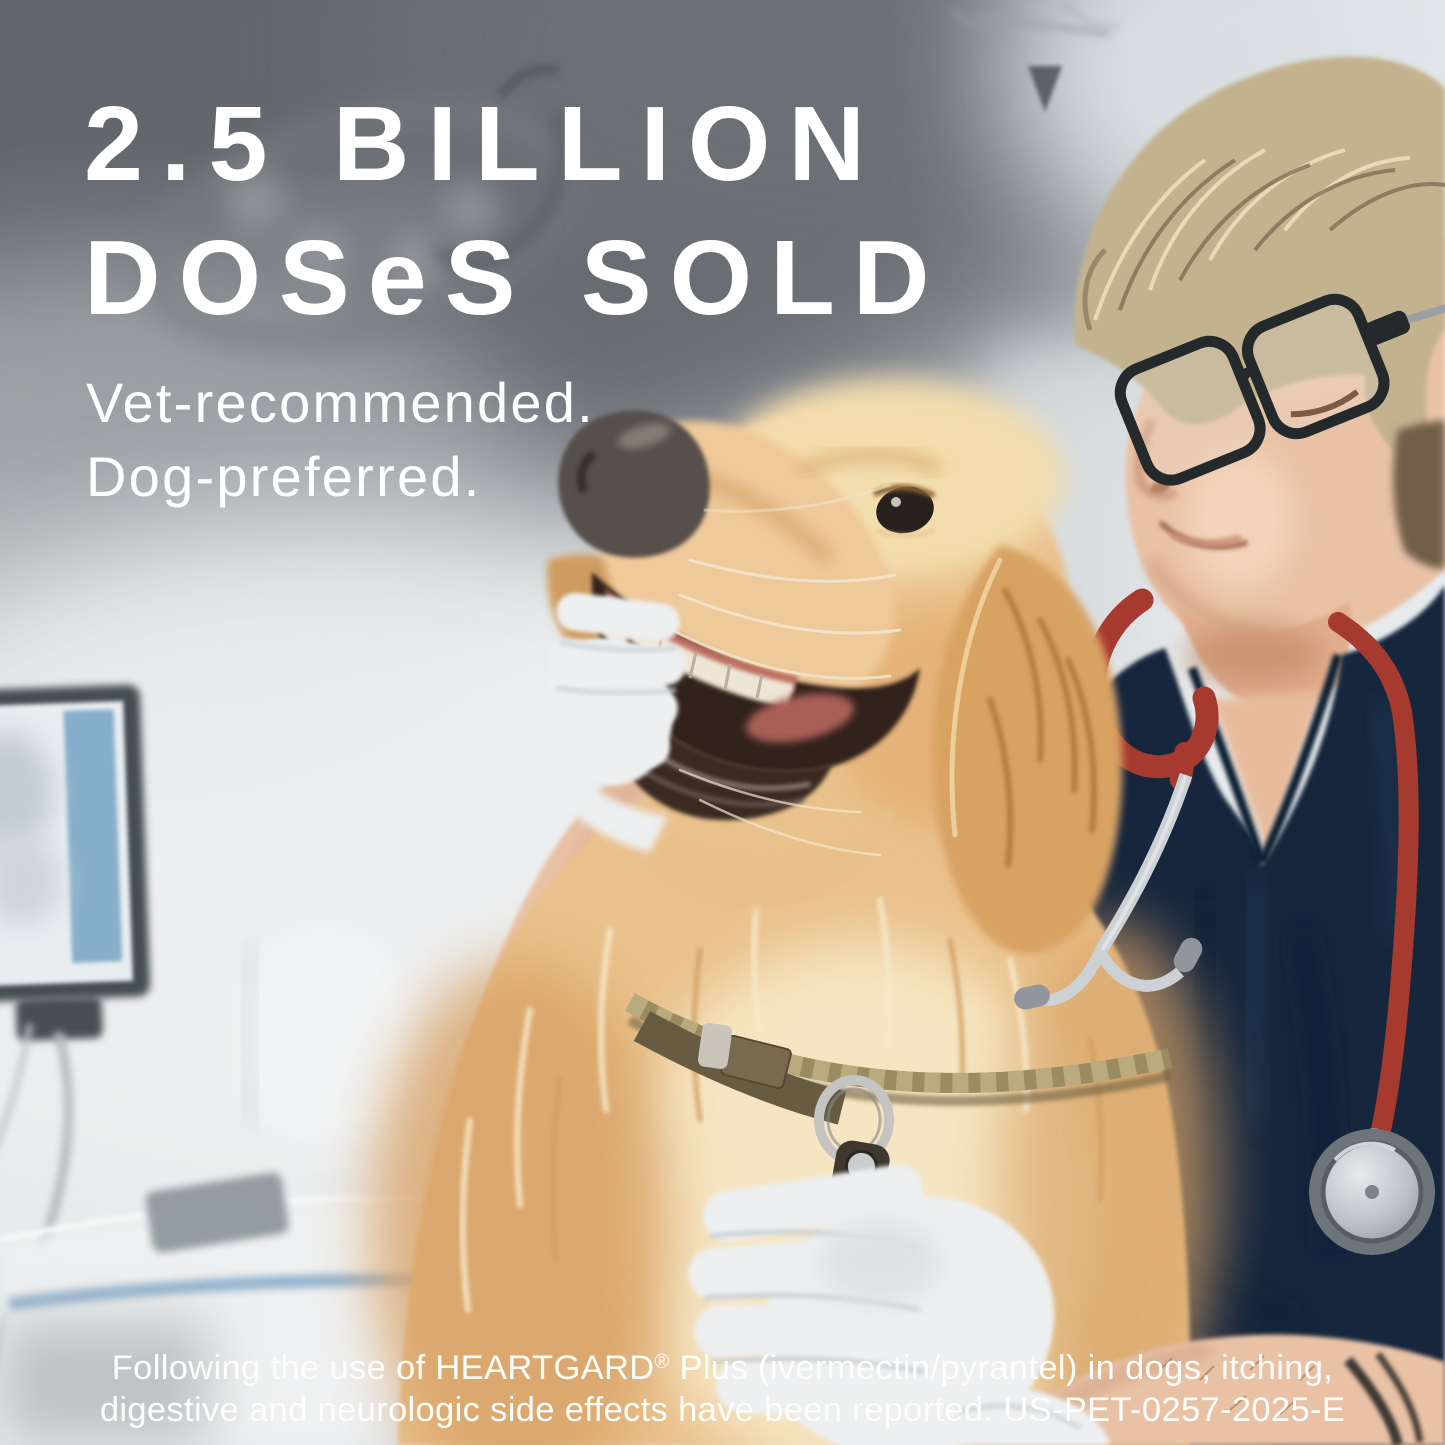  Describe the element at coordinates (1325, 403) in the screenshot. I see `vet-eyelashes` at that location.